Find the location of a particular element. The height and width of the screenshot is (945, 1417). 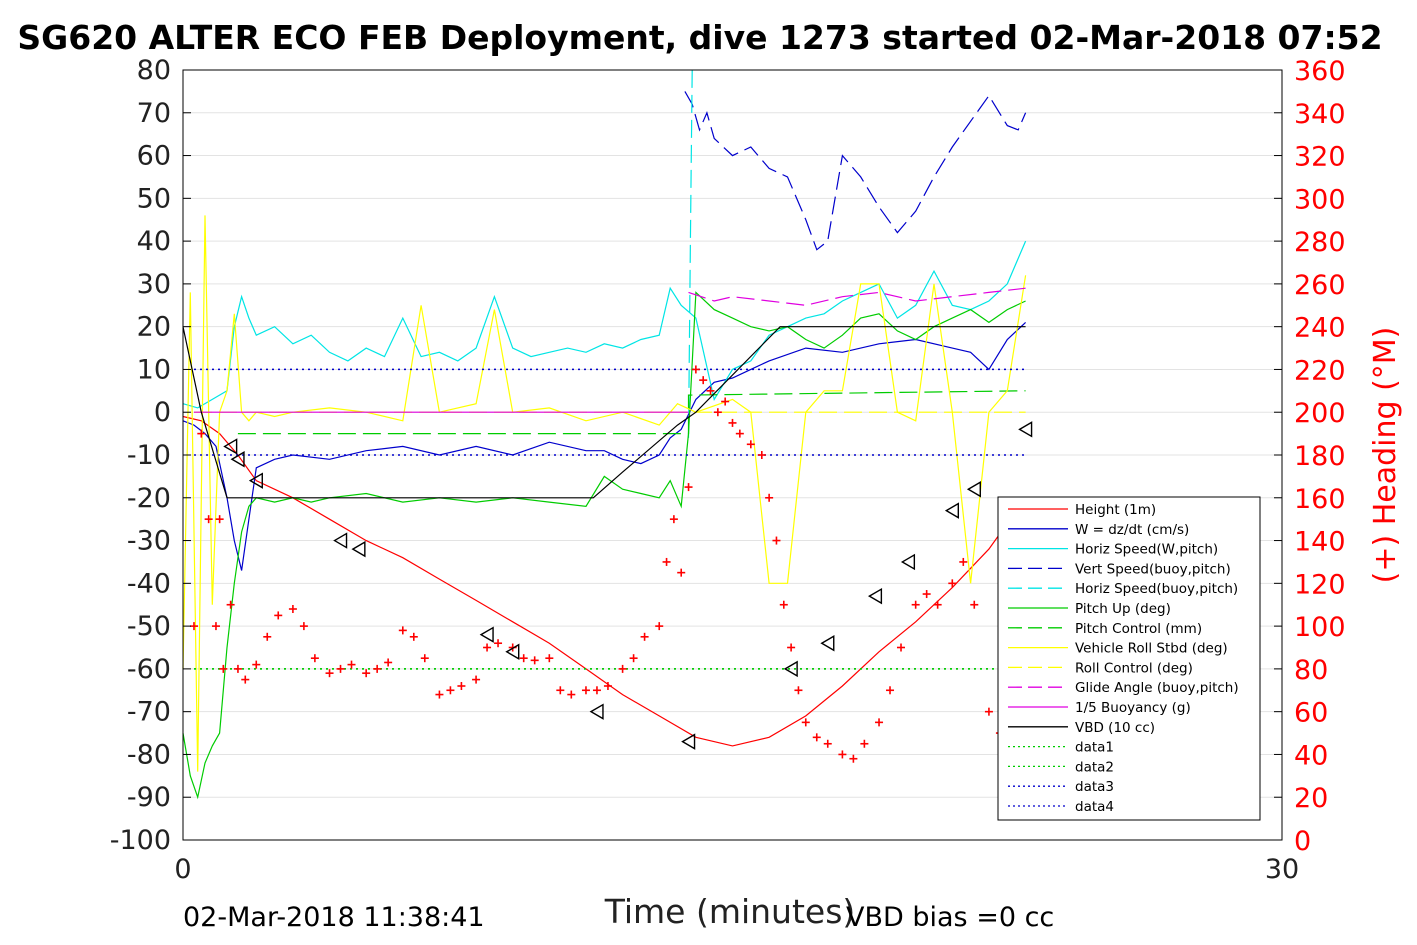

left-tick-label: 20 is located at coordinates (154, 327).